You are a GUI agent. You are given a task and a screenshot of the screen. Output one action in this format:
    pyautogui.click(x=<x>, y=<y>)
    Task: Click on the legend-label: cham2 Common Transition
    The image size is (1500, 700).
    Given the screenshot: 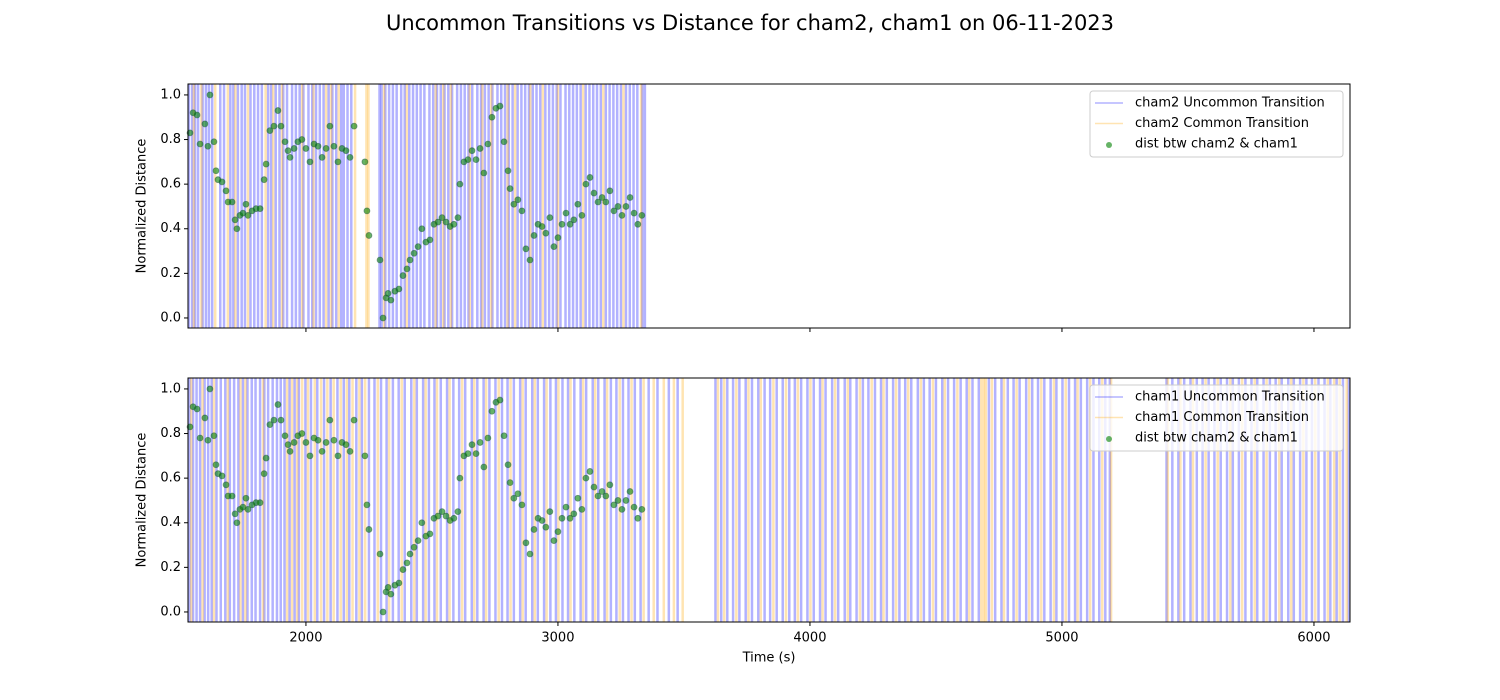 What is the action you would take?
    pyautogui.click(x=1222, y=123)
    